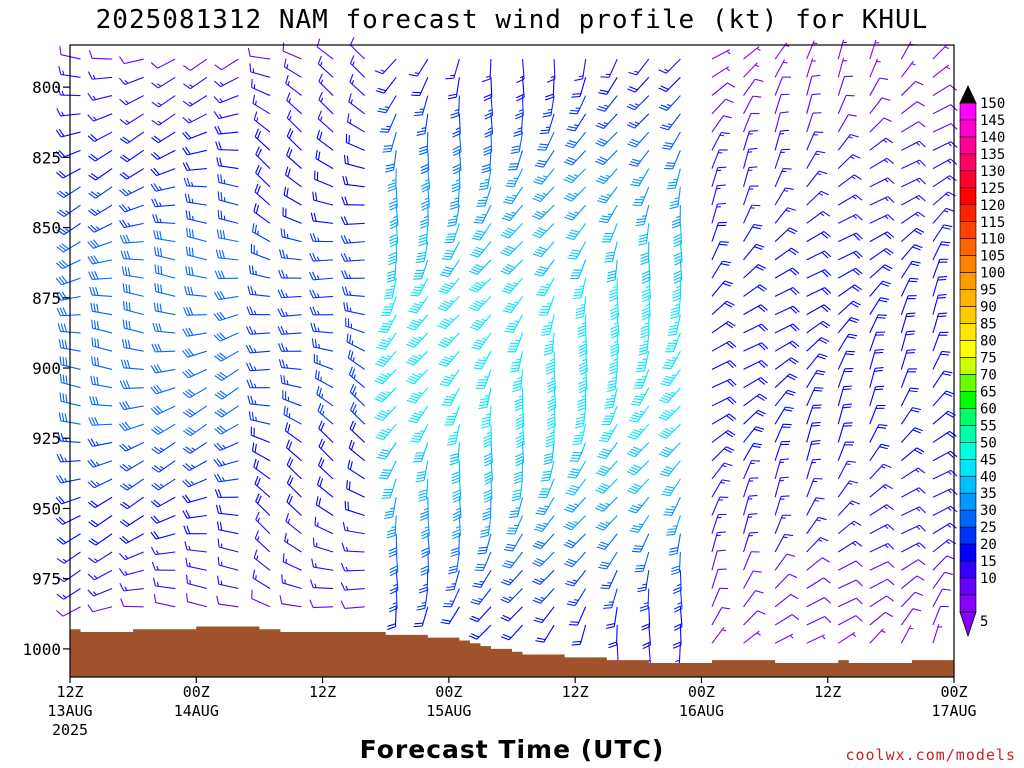  What do you see at coordinates (984, 622) in the screenshot?
I see `colorbar-label: 5` at bounding box center [984, 622].